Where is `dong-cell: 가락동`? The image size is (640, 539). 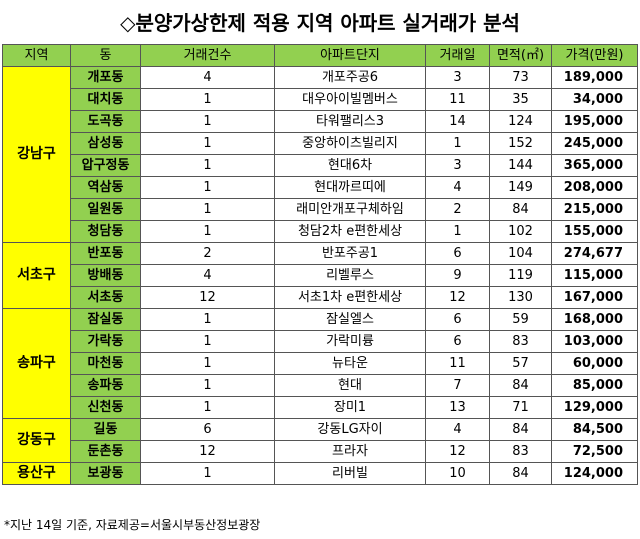
dong-cell: 가락동 is located at coordinates (105, 341).